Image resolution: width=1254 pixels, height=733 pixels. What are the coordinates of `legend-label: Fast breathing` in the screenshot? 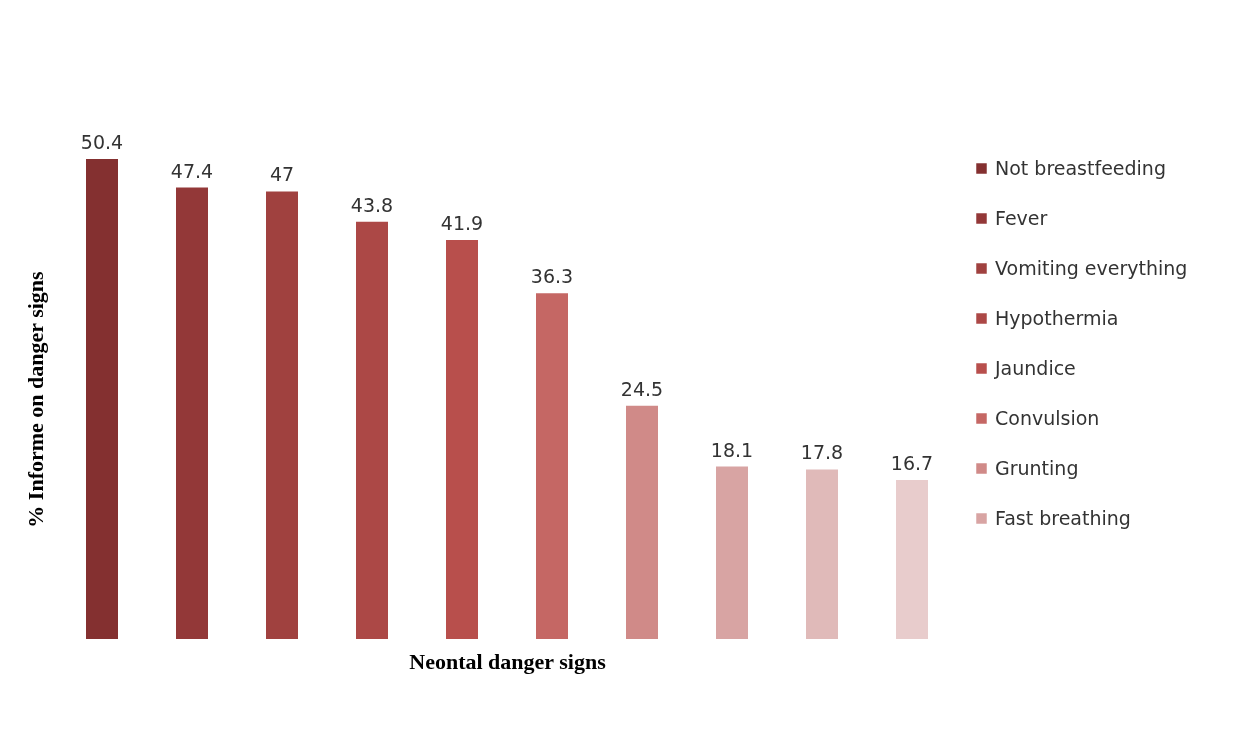 It's located at (1063, 517).